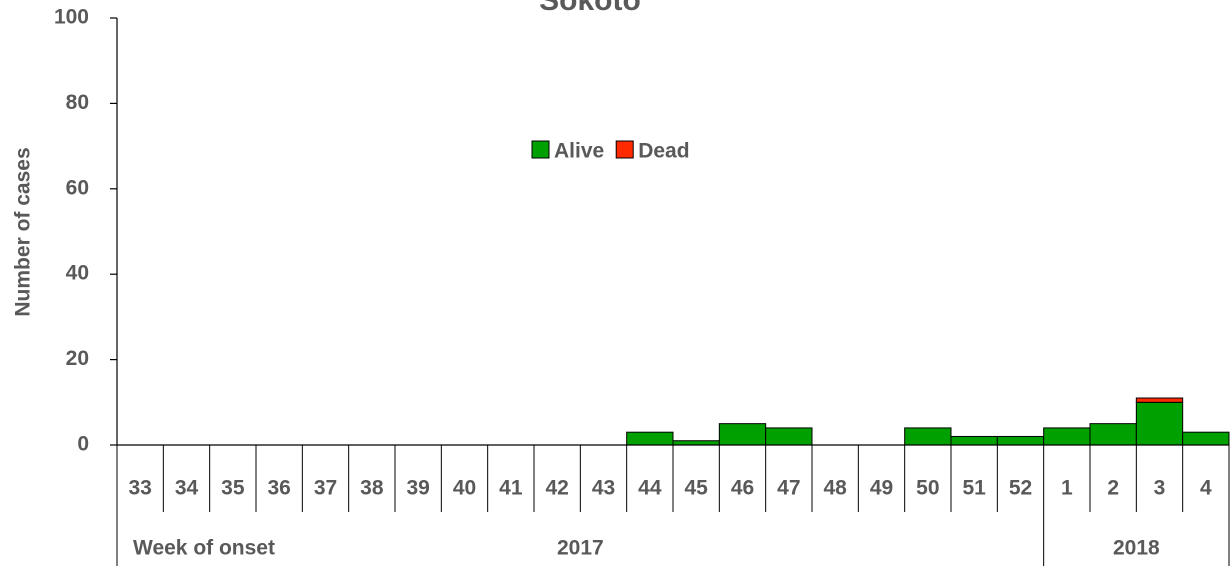  What do you see at coordinates (580, 548) in the screenshot?
I see `group-label: 2017` at bounding box center [580, 548].